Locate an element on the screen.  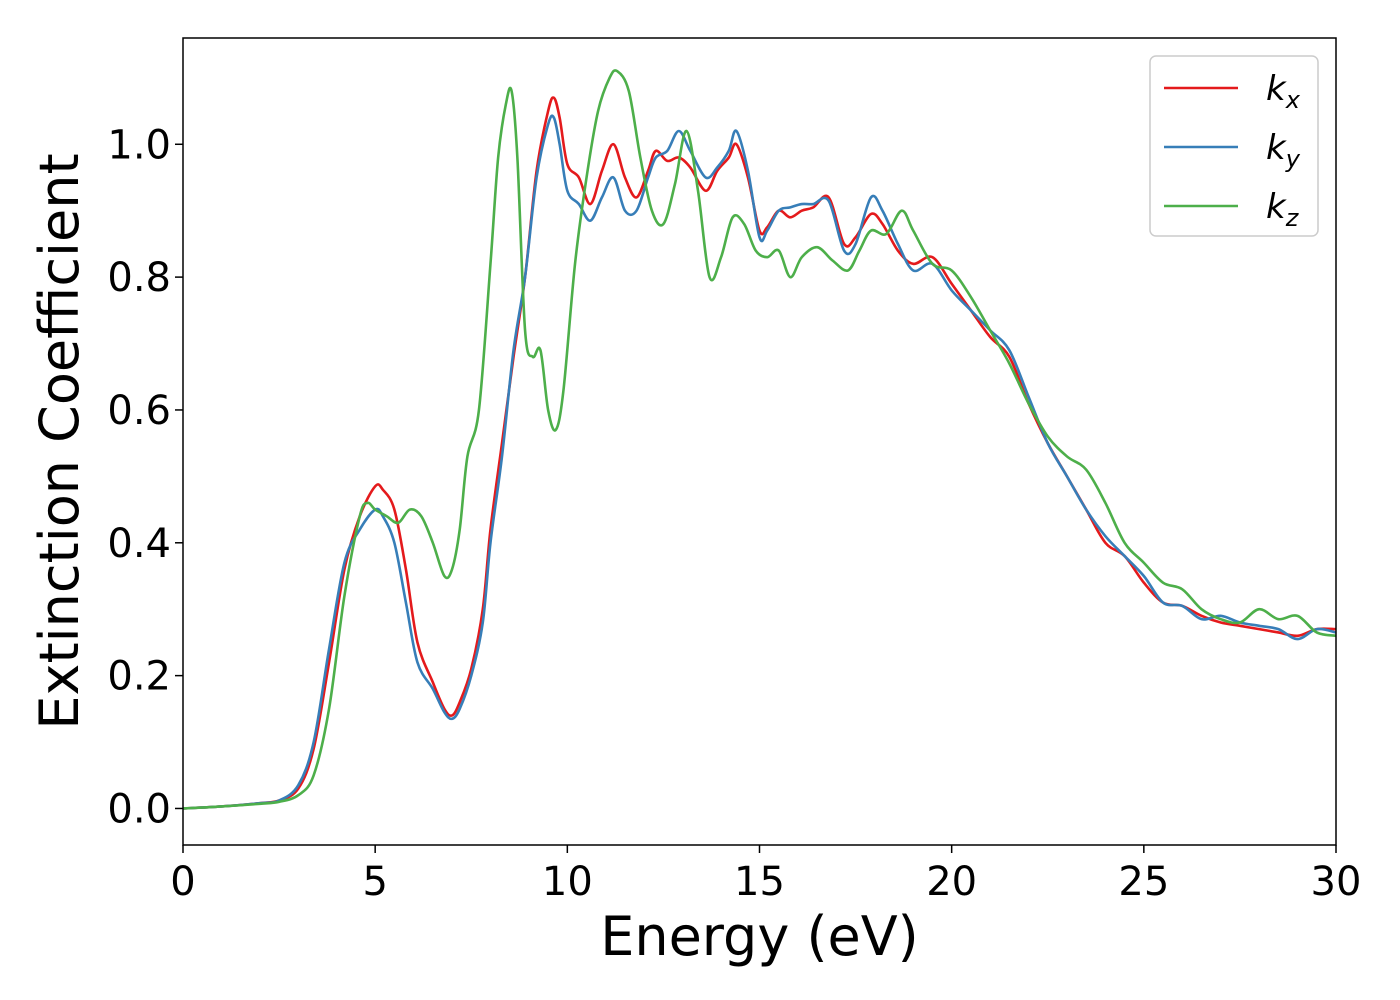
y-tick-label: 0.8 is located at coordinates (139, 278).